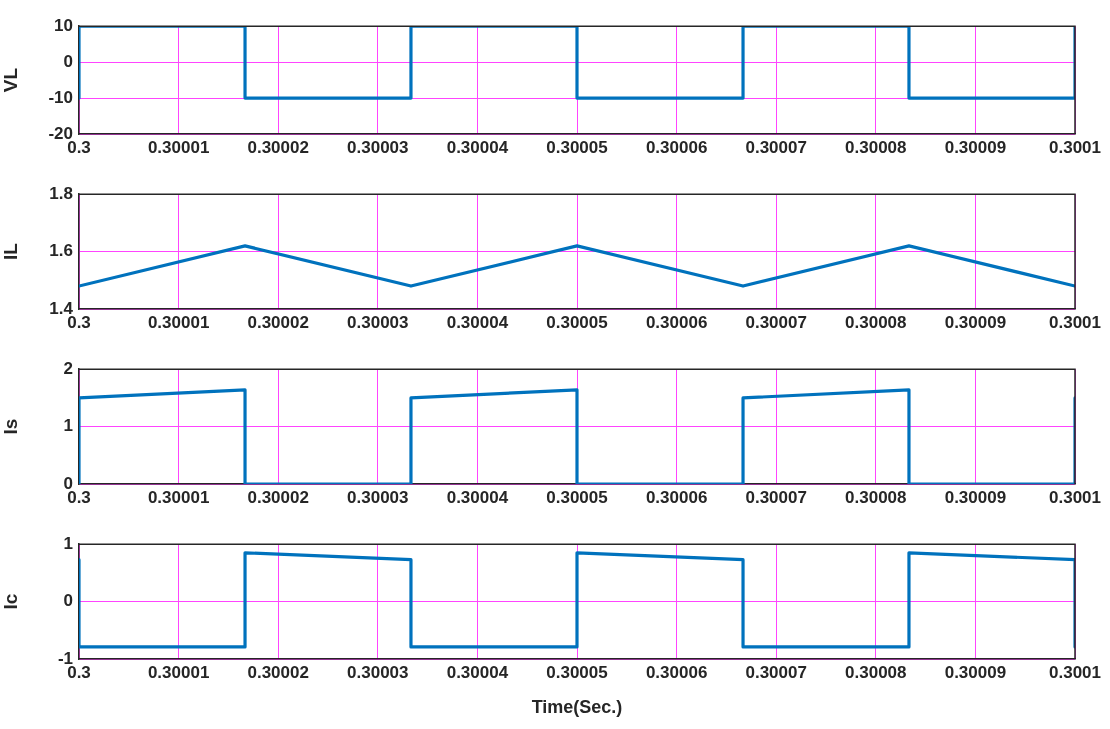 This screenshot has height=729, width=1110. What do you see at coordinates (10, 80) in the screenshot?
I see `y-axis-title: VL` at bounding box center [10, 80].